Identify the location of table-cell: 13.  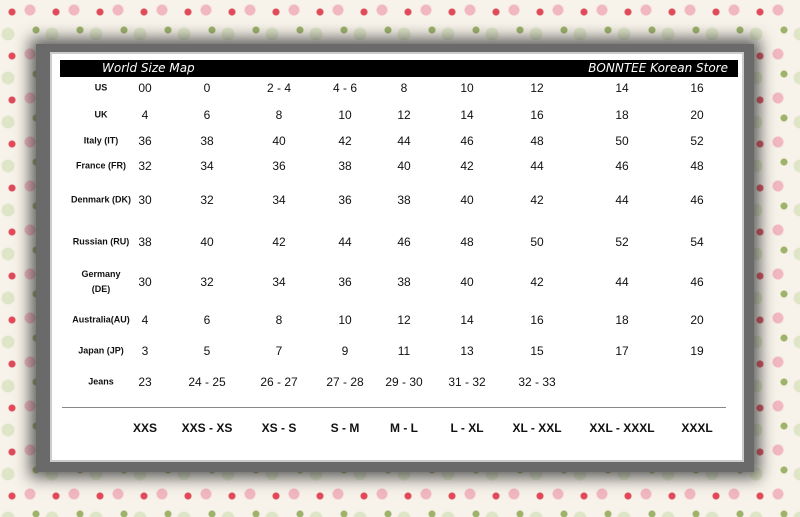
(467, 351).